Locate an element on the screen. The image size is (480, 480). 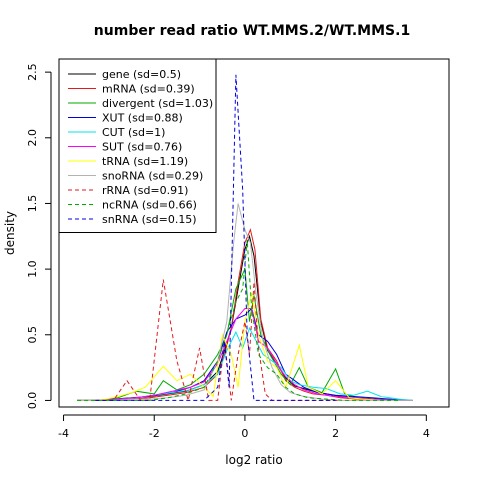
y-tick-label-4: 2.0 is located at coordinates (32, 138).